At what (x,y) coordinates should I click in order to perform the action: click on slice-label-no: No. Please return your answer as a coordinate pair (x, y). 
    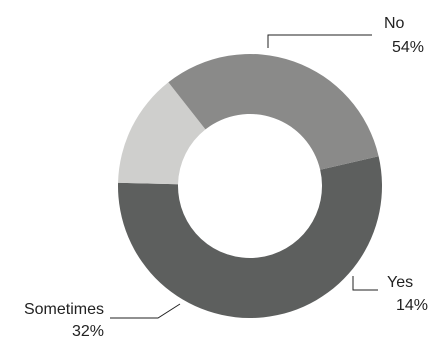
    Looking at the image, I should click on (394, 23).